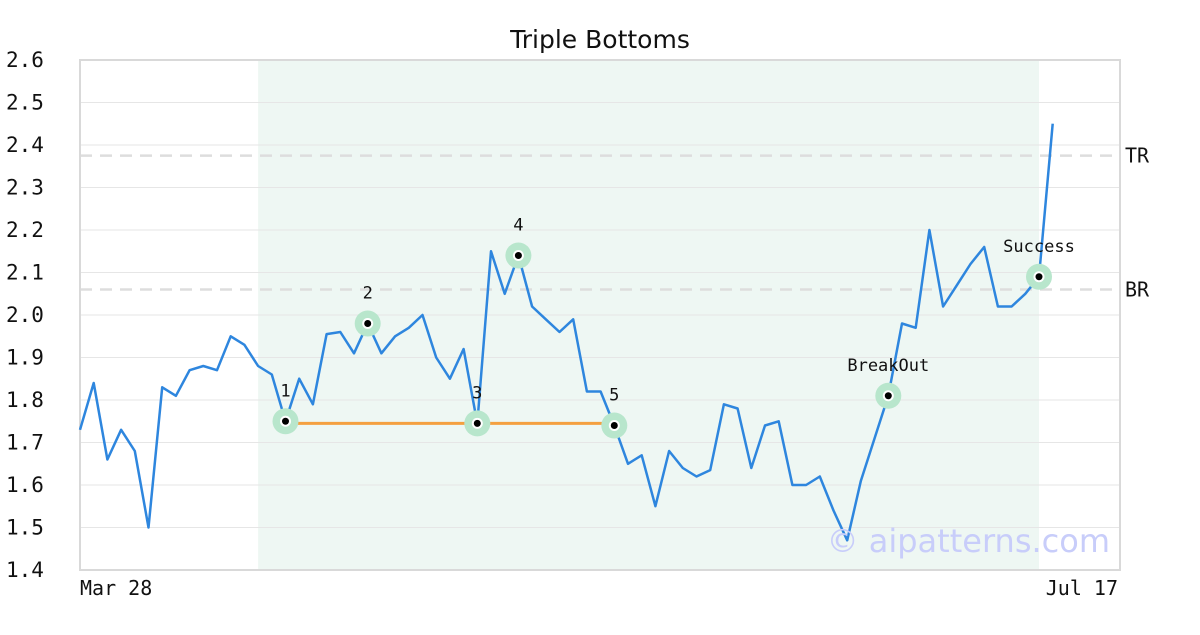  I want to click on marker-label-1: 1, so click(285, 391).